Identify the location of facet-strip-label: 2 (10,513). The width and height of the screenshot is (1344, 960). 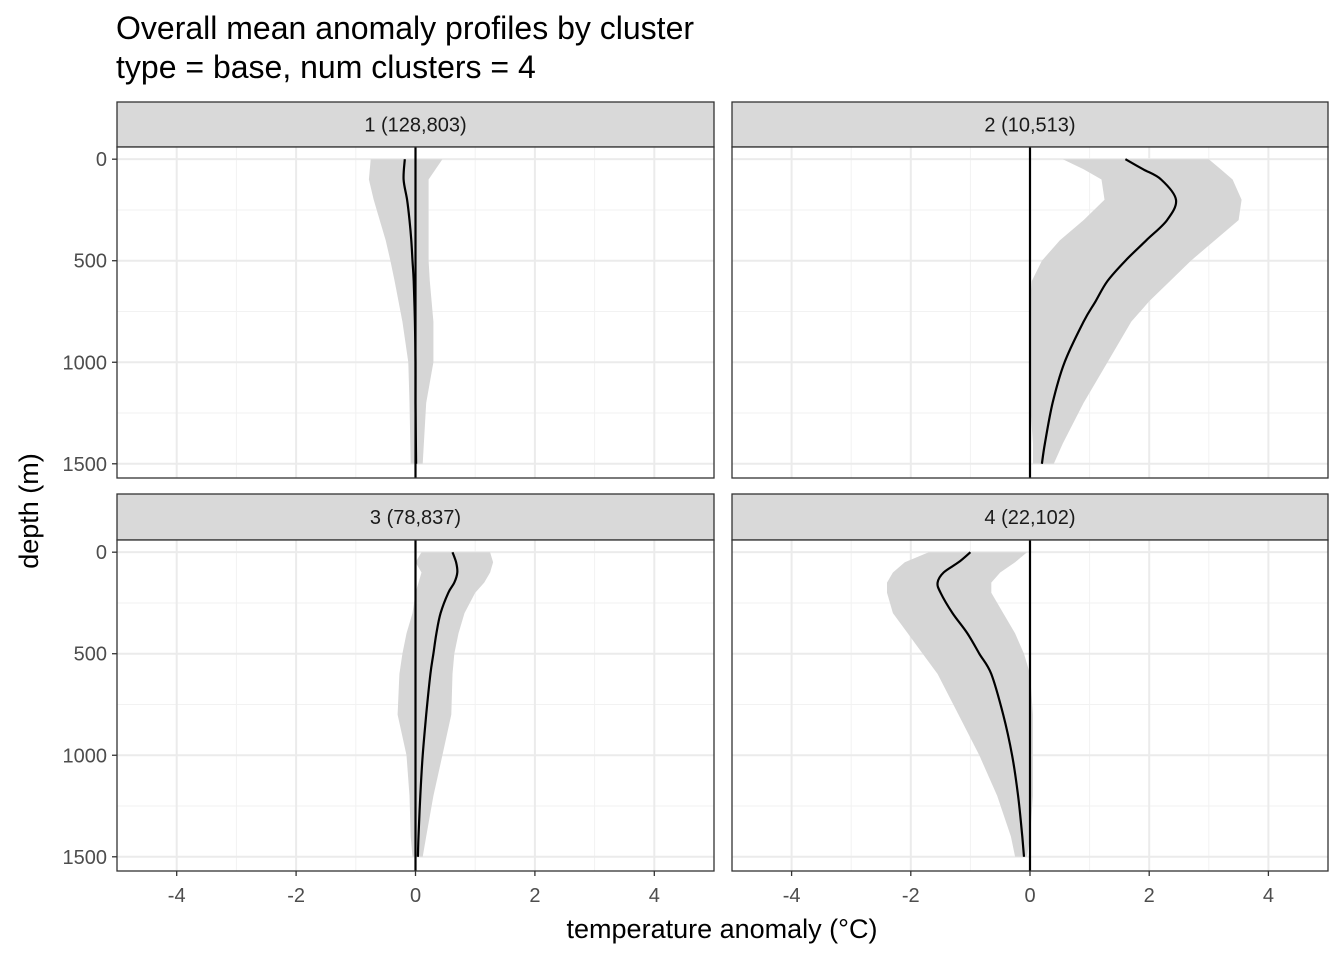
(1029, 126).